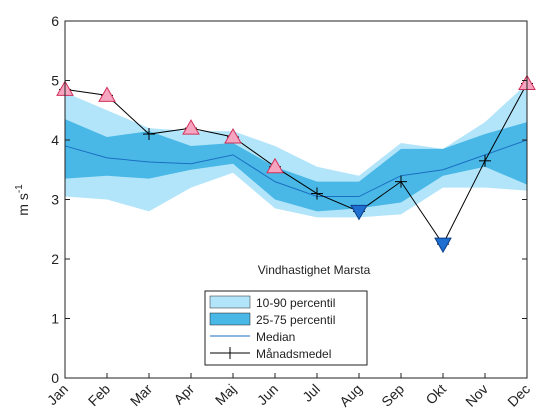  Describe the element at coordinates (275, 337) in the screenshot. I see `legend-label: Median` at that location.